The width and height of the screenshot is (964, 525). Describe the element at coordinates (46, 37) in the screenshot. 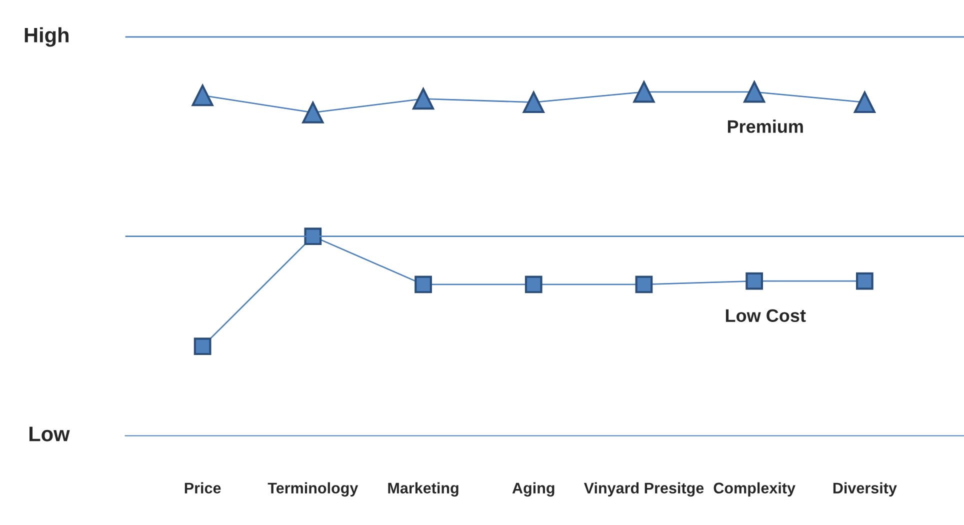

I see `text: High` at that location.